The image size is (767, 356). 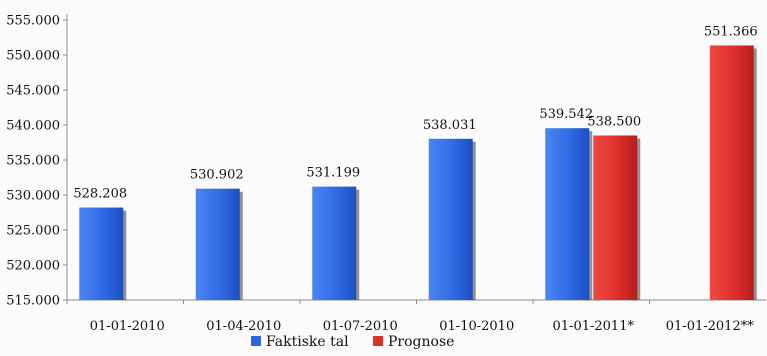 I want to click on data-label: 531.199, so click(x=333, y=173).